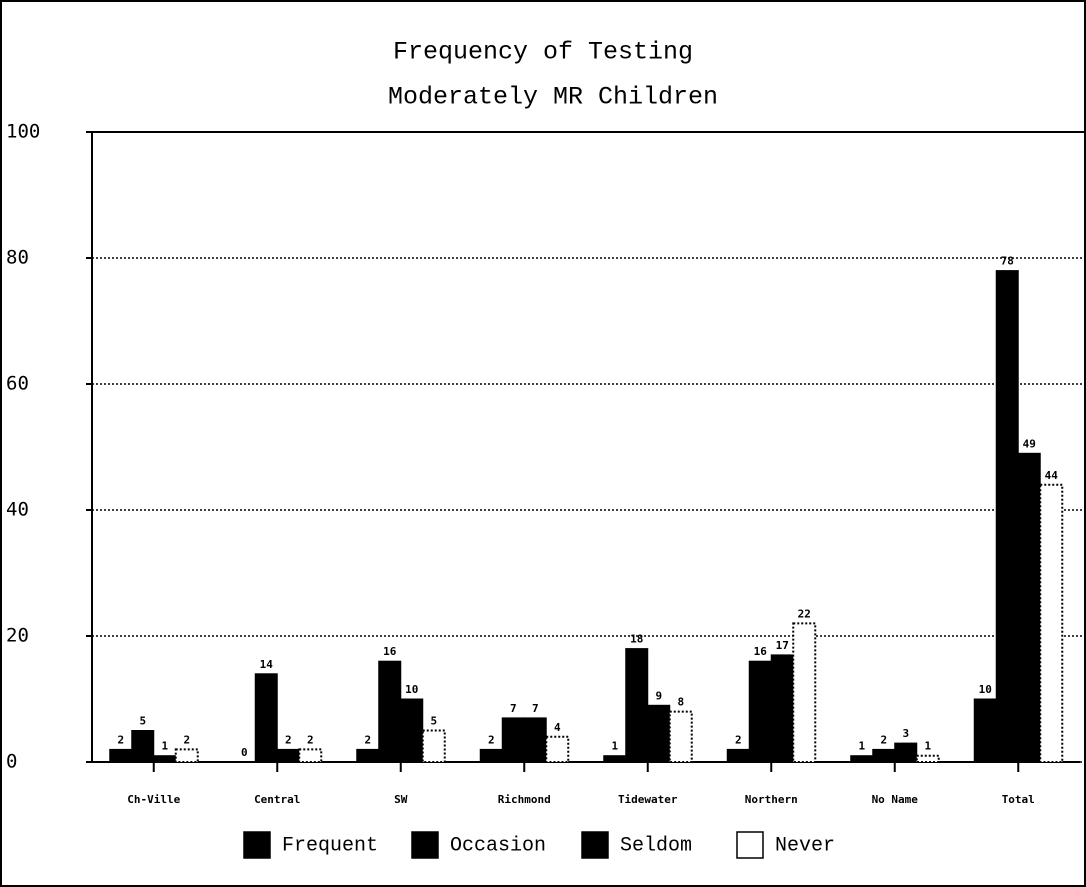 This screenshot has height=887, width=1086. What do you see at coordinates (543, 52) in the screenshot?
I see `chart-title: Frequency of Testing` at bounding box center [543, 52].